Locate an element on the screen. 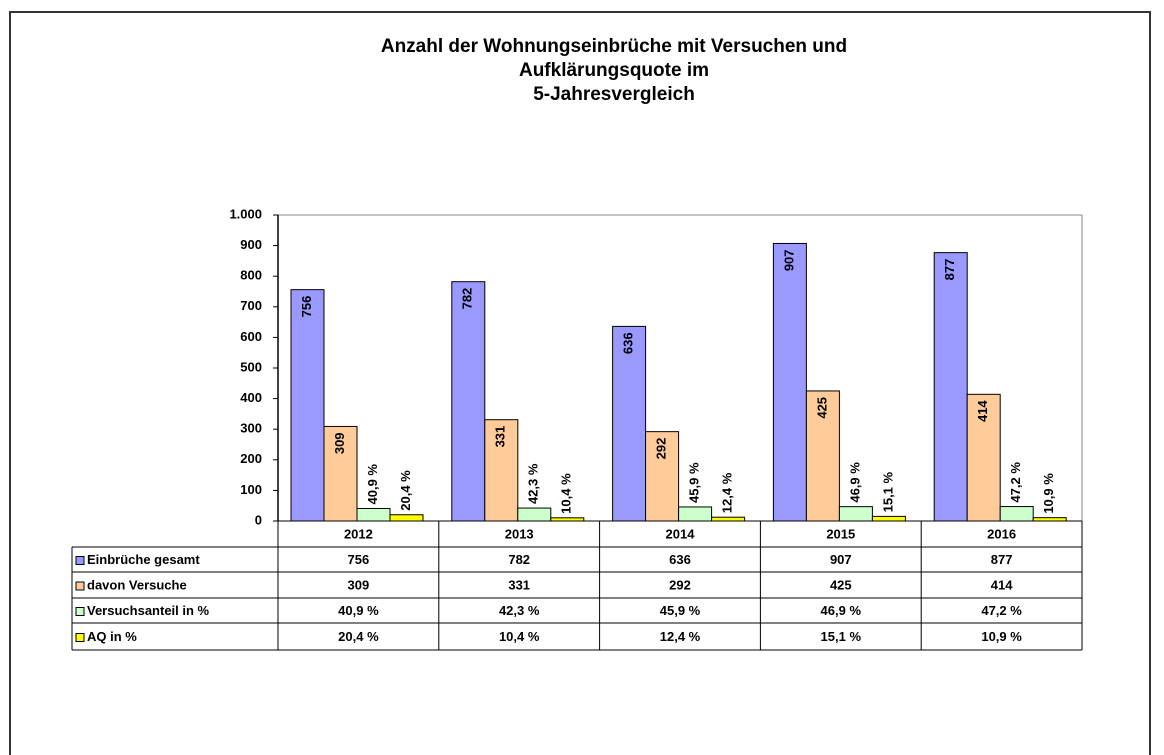 This screenshot has width=1164, height=755. table-cell: 425 is located at coordinates (841, 584).